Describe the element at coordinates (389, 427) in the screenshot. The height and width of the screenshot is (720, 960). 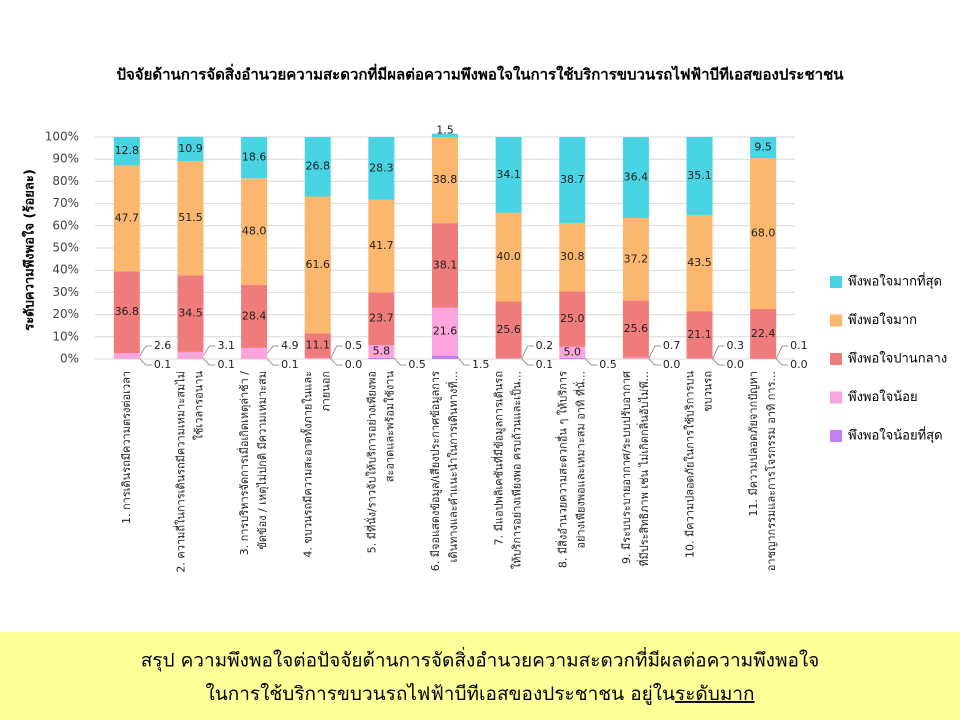
I see `x-tick-label: สะอาดและพร้อมใช้งาน` at that location.